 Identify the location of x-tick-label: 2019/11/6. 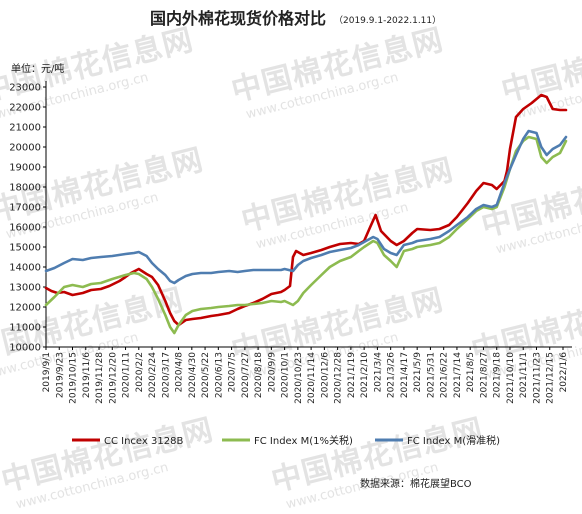
(87, 375).